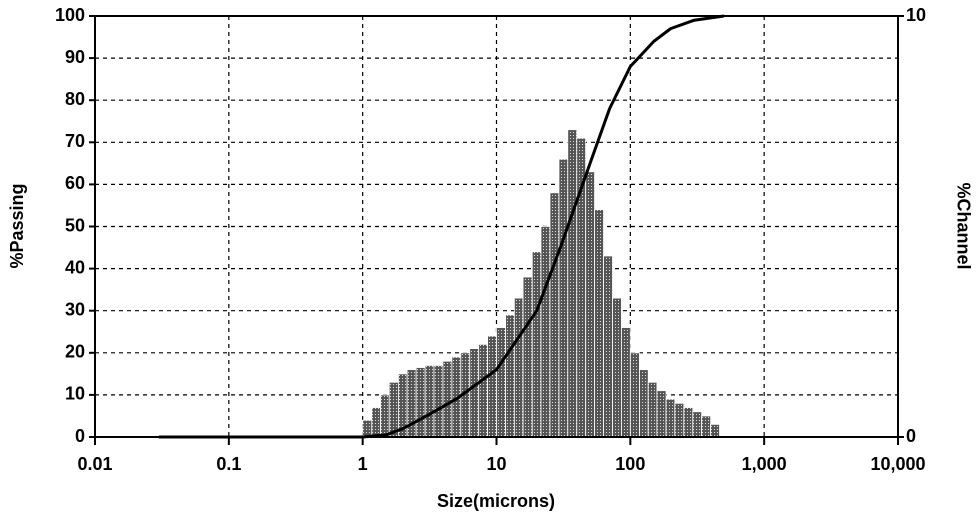  I want to click on y-tick-label: 60, so click(75, 183).